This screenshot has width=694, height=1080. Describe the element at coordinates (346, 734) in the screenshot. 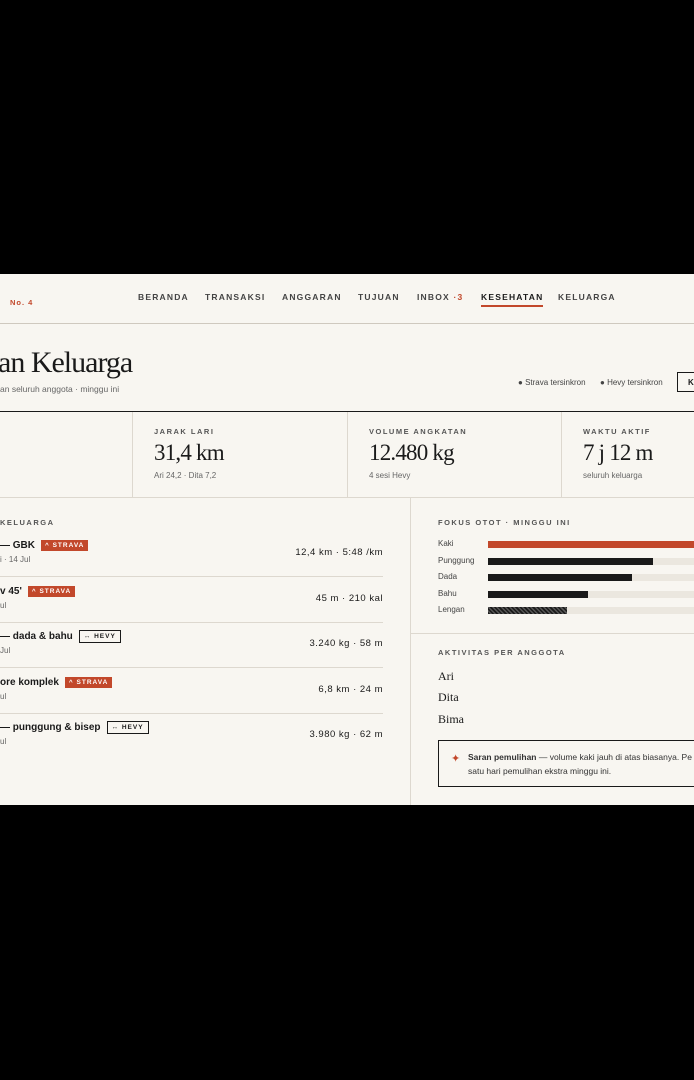

I see `activity-detail: 3.980 kg · 62 m` at that location.